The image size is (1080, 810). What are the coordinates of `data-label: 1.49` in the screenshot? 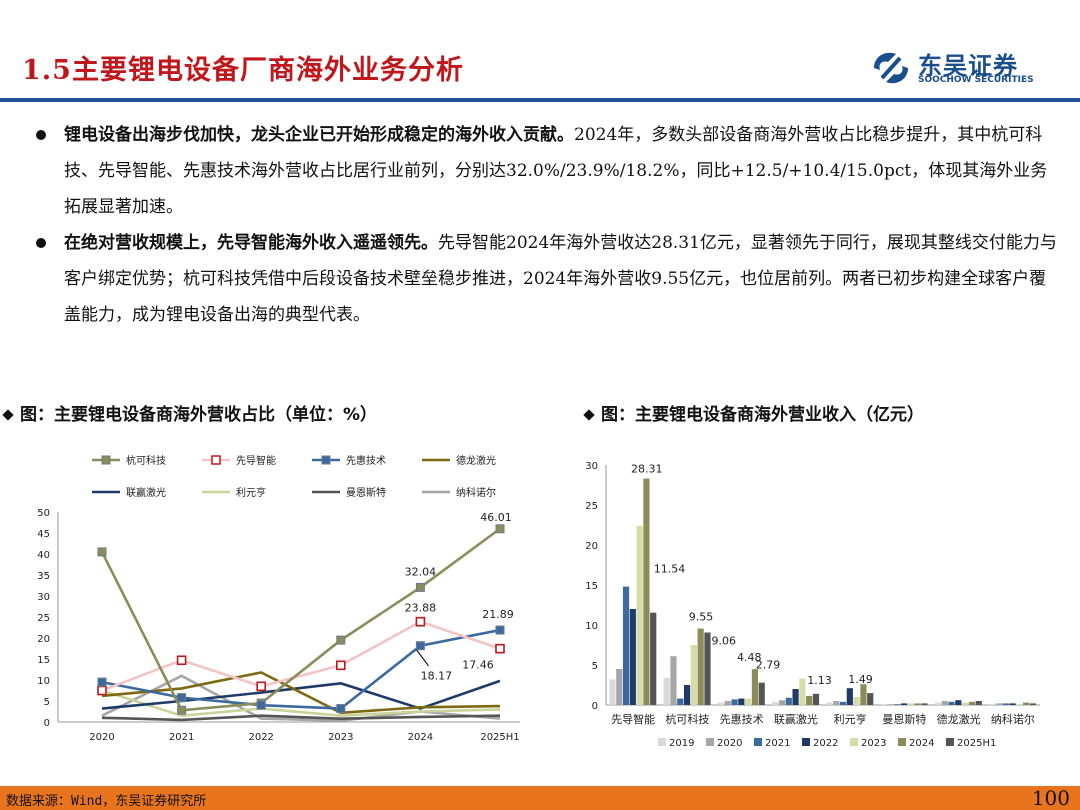 It's located at (860, 679).